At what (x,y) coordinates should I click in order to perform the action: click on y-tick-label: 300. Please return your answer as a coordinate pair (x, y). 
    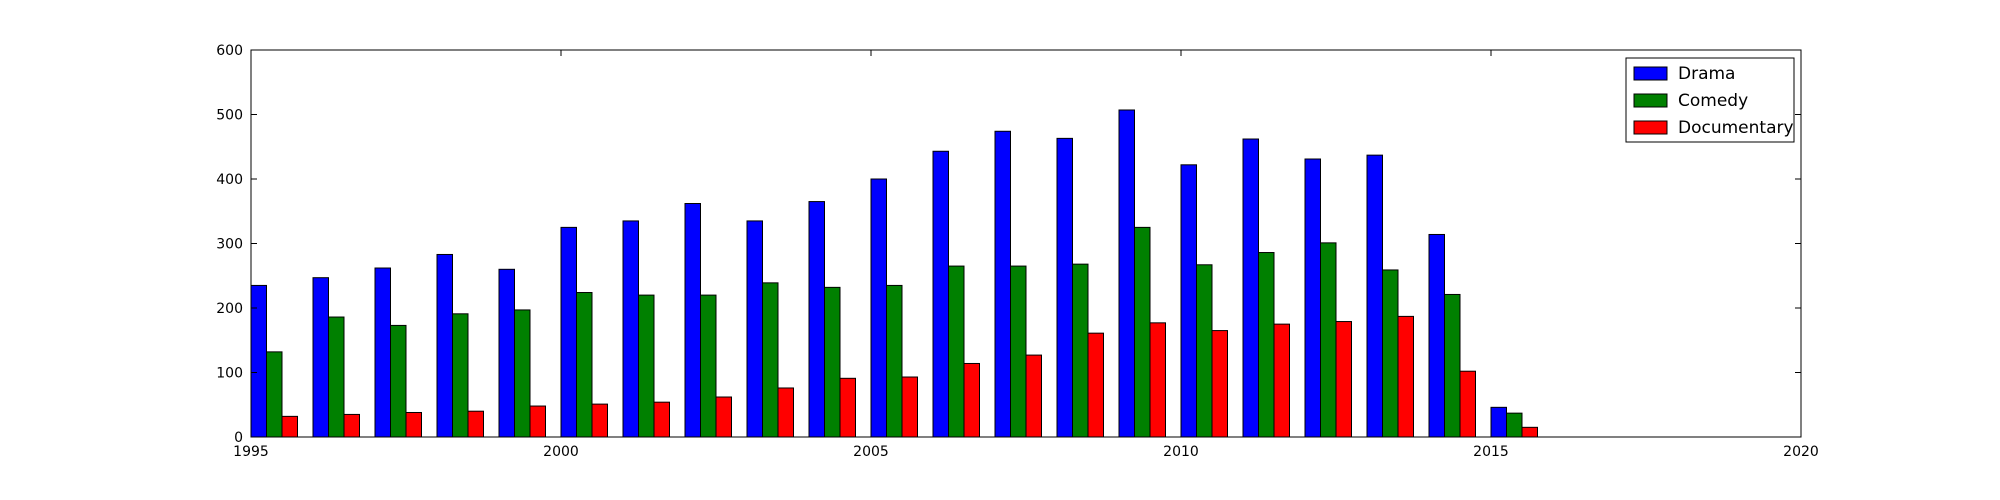
    Looking at the image, I should click on (229, 245).